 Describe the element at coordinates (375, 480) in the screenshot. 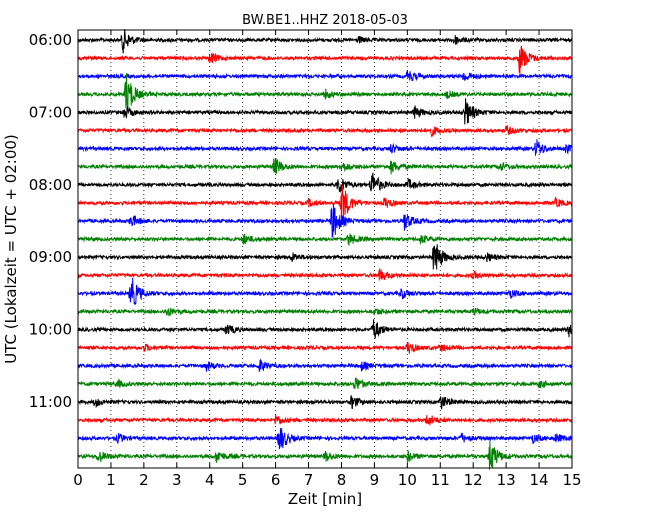

I see `x-tick-label: 9` at that location.